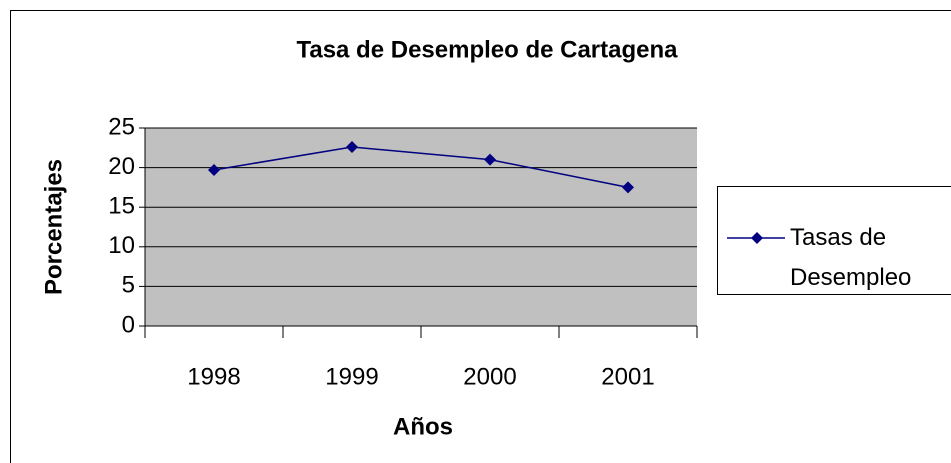 This screenshot has width=951, height=463. What do you see at coordinates (421, 167) in the screenshot?
I see `data-line` at bounding box center [421, 167].